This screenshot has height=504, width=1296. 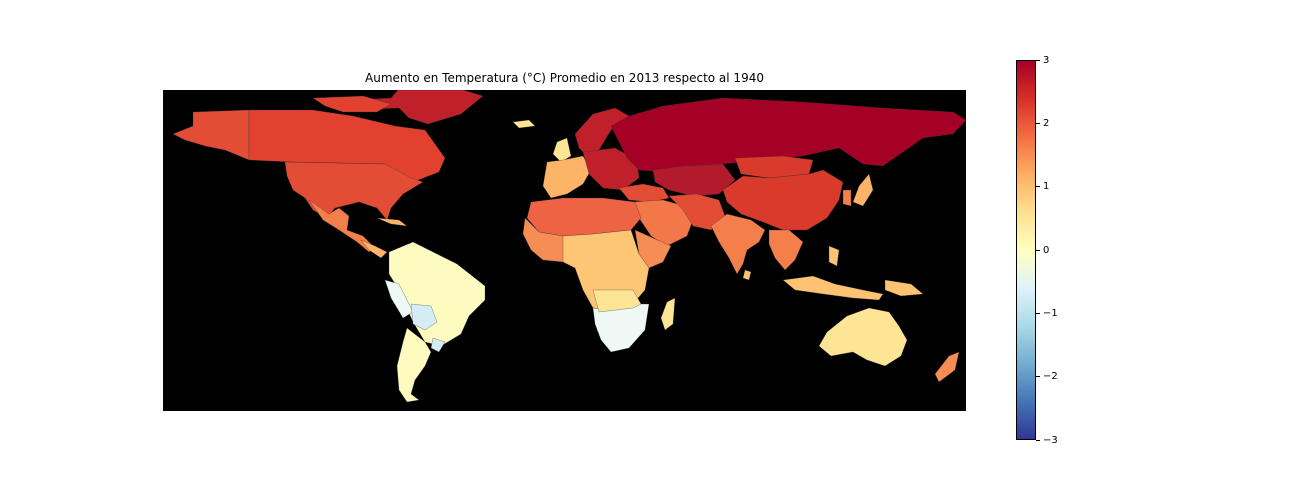 What do you see at coordinates (834, 256) in the screenshot?
I see `region-philippines` at bounding box center [834, 256].